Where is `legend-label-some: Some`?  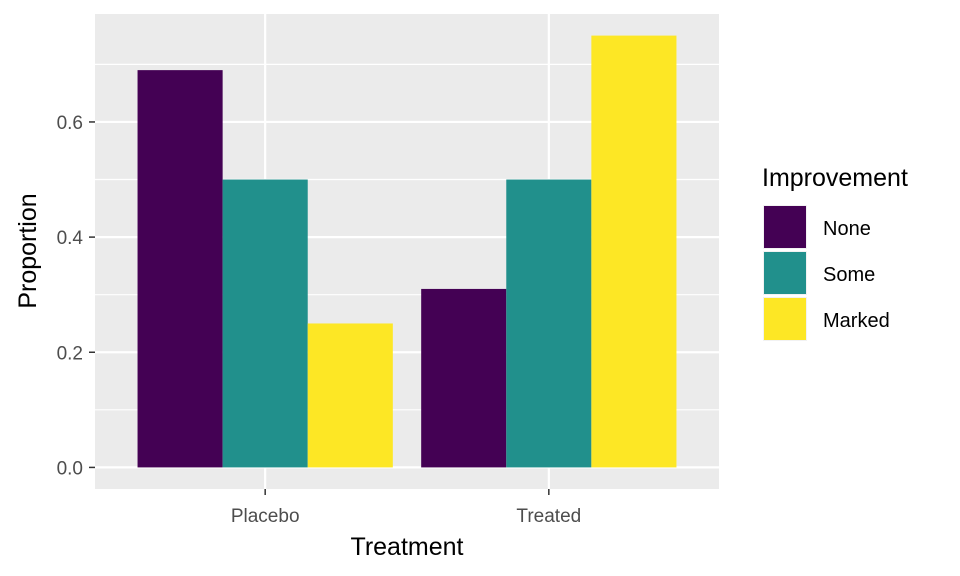
legend-label-some: Some is located at coordinates (849, 275).